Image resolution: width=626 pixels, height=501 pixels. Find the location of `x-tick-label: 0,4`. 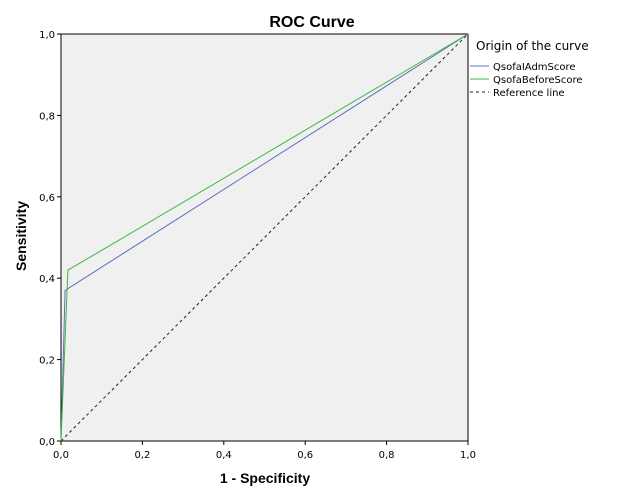

x-tick-label: 0,4 is located at coordinates (224, 455).